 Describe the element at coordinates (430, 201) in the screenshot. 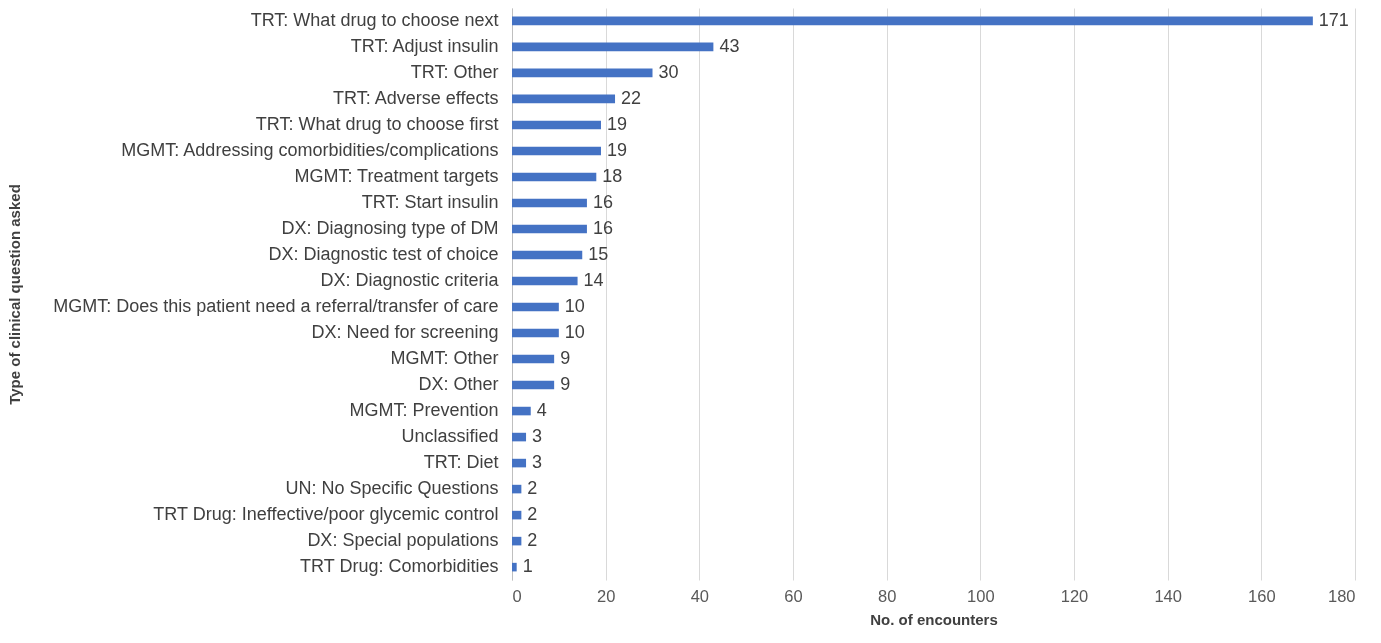

I see `y-tick-label: TRT: Start insulin` at that location.